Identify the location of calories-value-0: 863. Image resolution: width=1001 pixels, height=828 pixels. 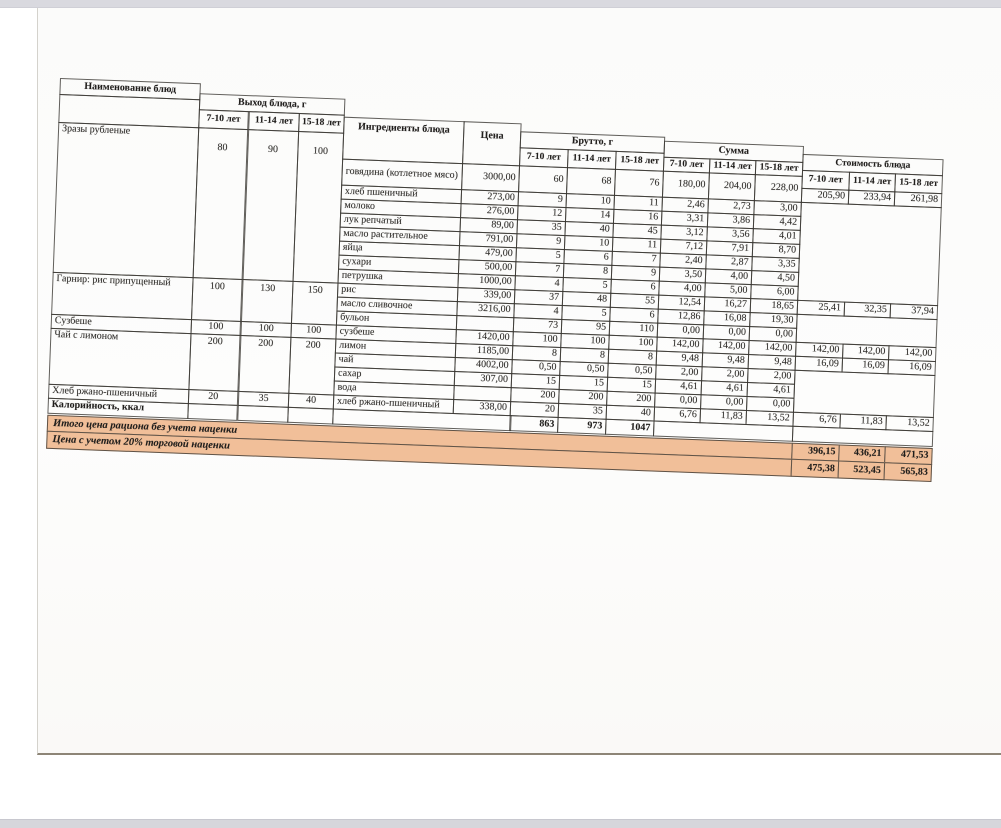
(534, 424).